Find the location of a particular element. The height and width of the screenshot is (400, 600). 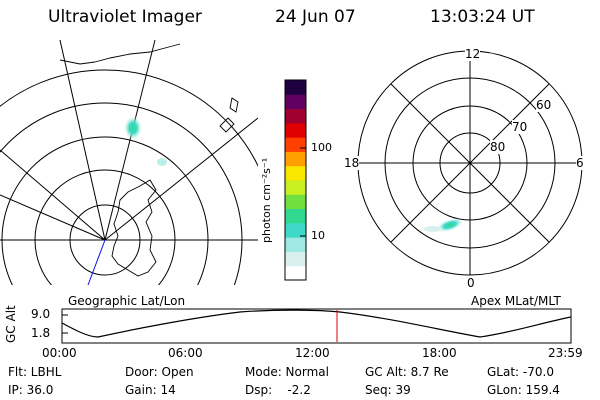

strip-ytick-9: 9.0 is located at coordinates (41, 314).